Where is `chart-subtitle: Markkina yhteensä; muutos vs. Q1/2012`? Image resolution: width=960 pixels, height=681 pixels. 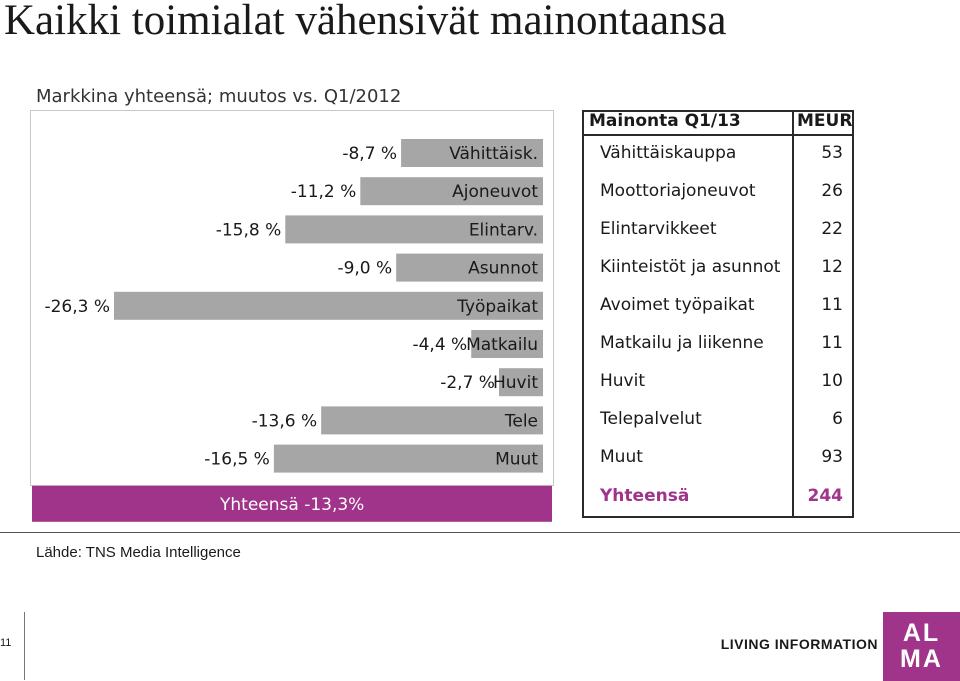 chart-subtitle: Markkina yhteensä; muutos vs. Q1/2012 is located at coordinates (219, 96).